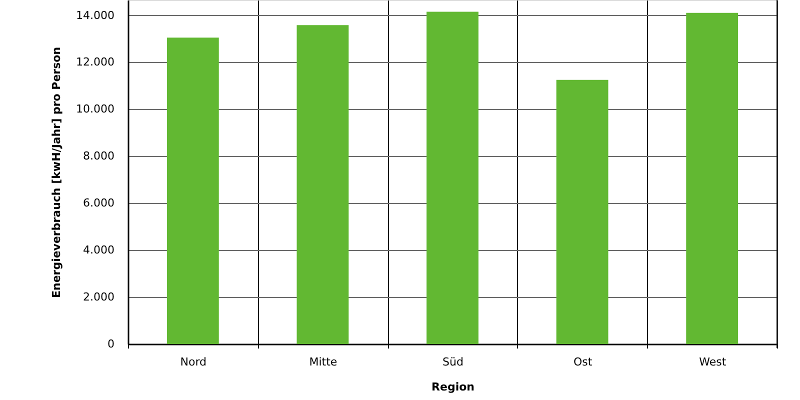  What do you see at coordinates (57, 172) in the screenshot?
I see `y-axis-title: Energieverbrauch [kwH/Jahr] pro Person` at bounding box center [57, 172].